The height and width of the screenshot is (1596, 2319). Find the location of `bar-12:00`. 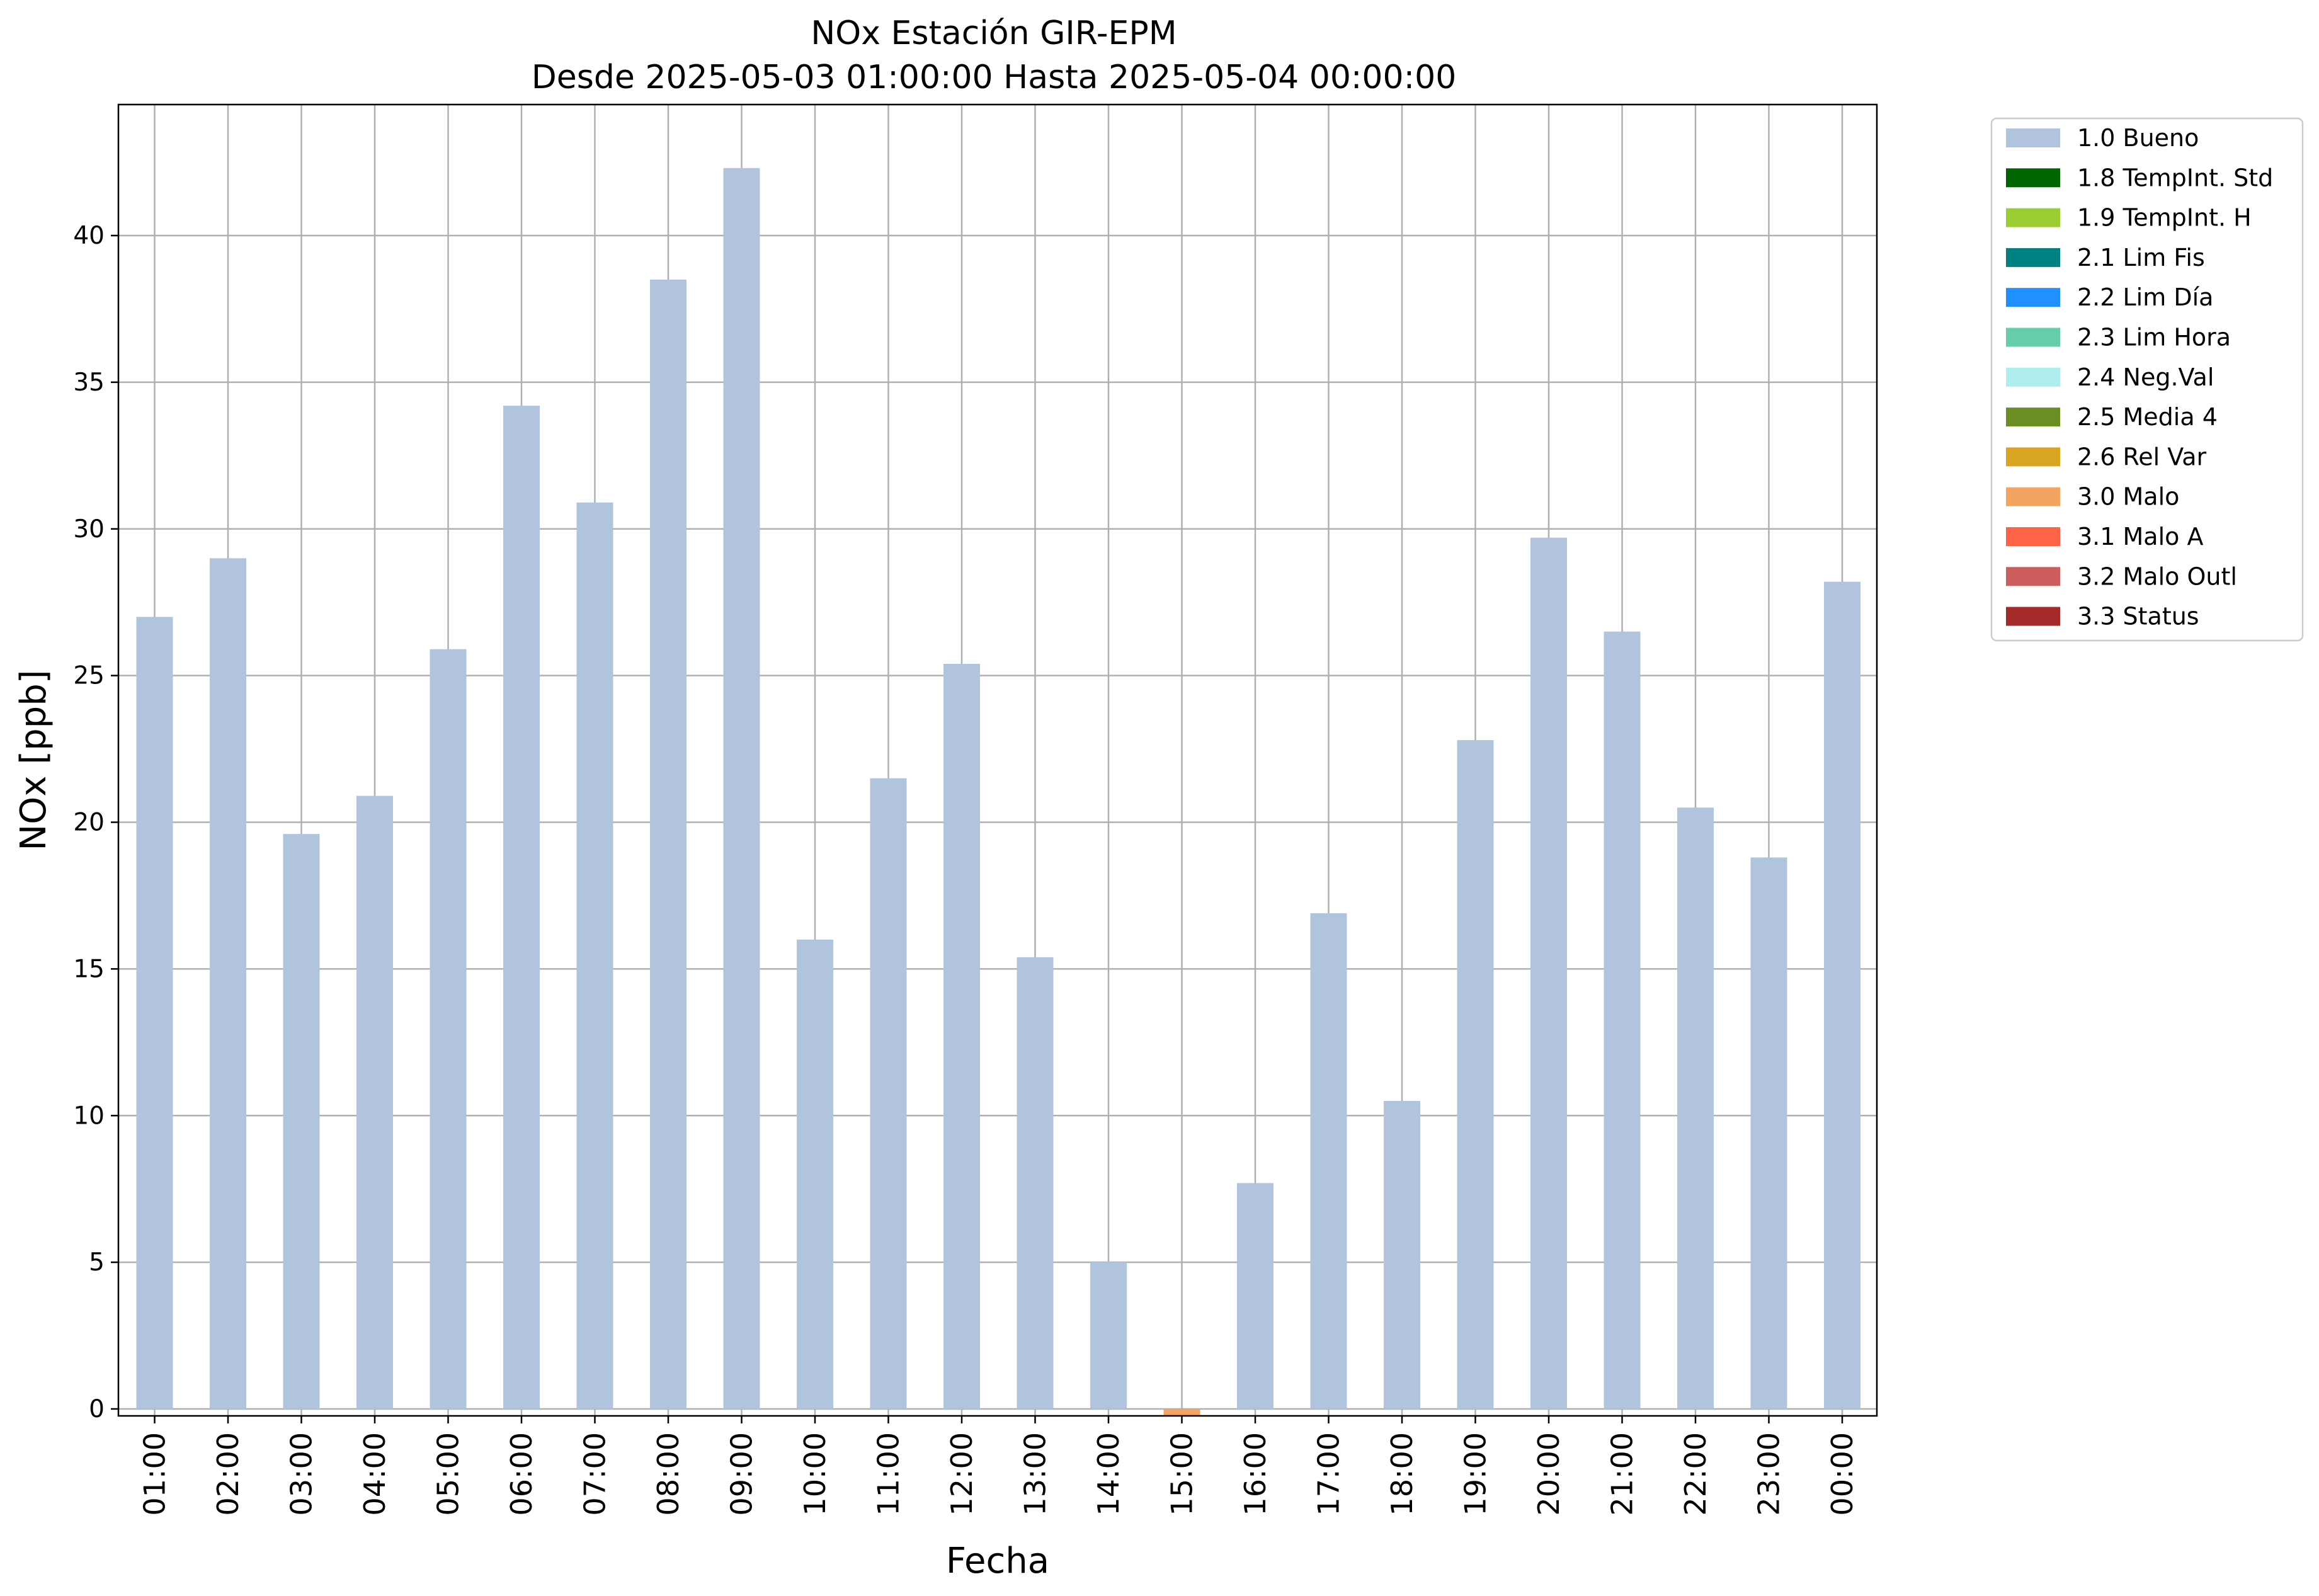

bar-12:00 is located at coordinates (961, 1036).